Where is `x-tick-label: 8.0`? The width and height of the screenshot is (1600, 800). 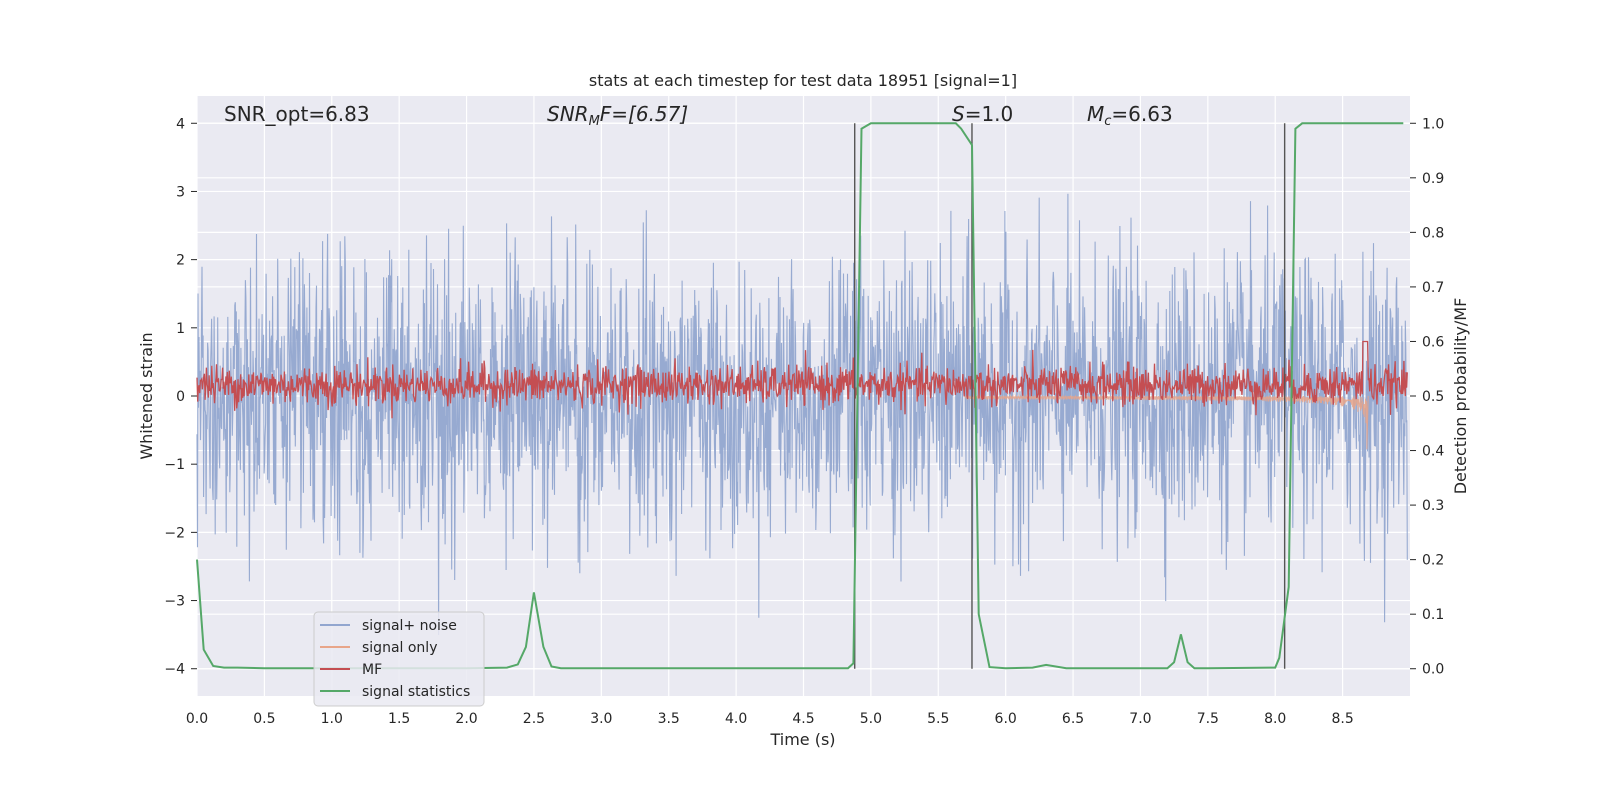
x-tick-label: 8.0 is located at coordinates (1275, 719).